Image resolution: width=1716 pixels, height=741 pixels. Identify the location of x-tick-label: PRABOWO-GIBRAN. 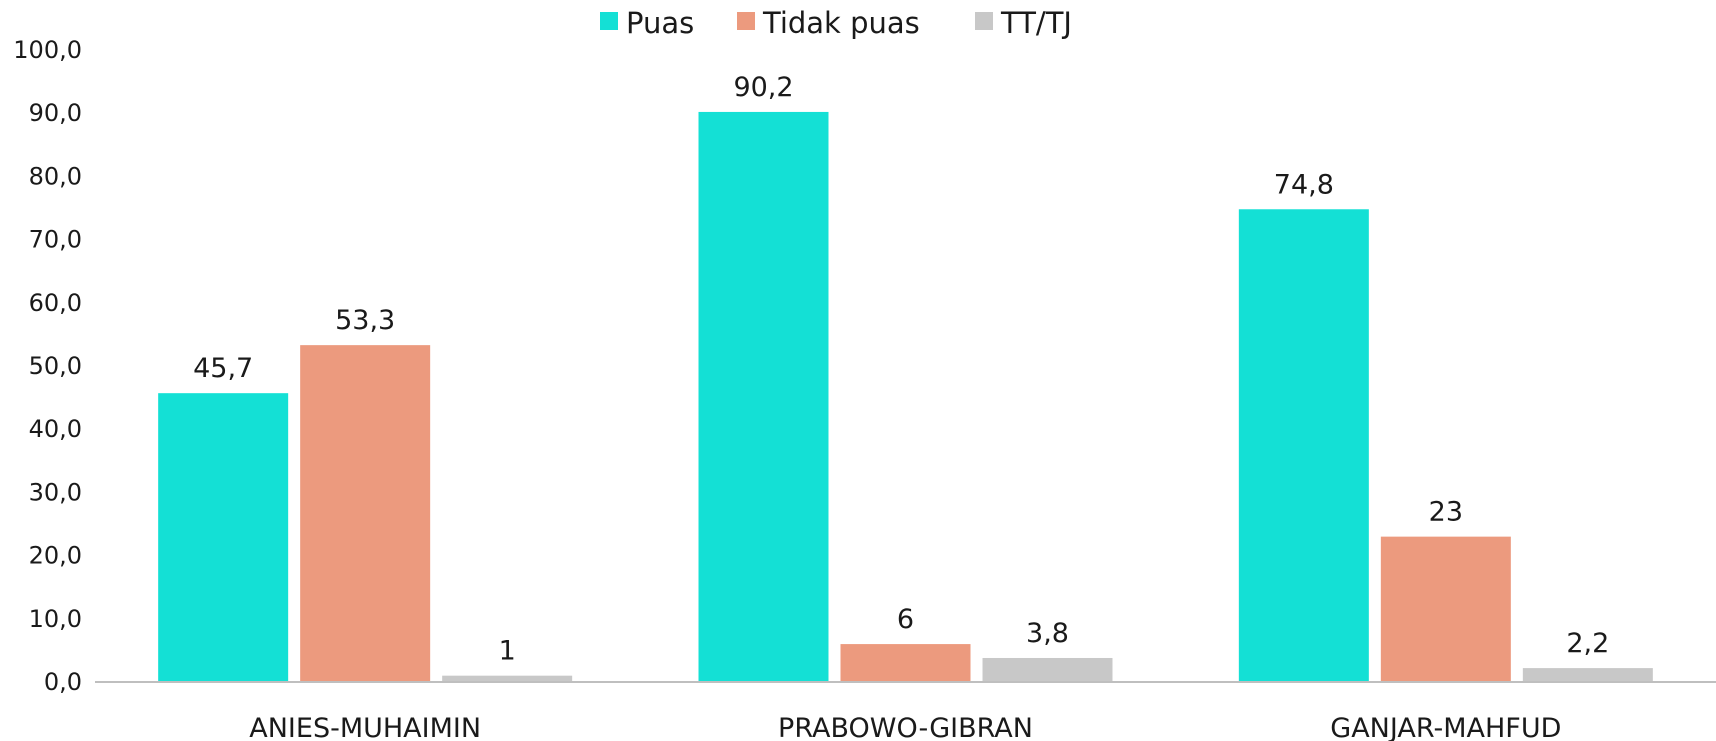
(905, 727).